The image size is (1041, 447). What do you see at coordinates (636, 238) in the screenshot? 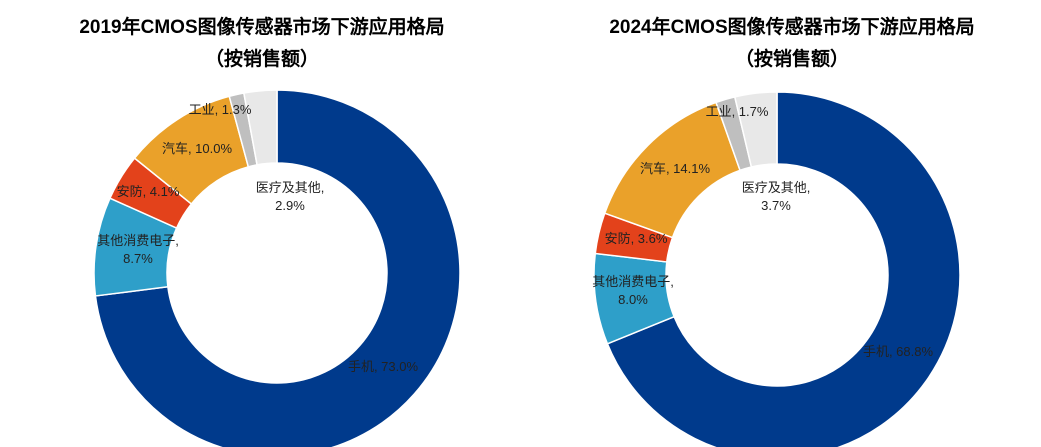
I see `data-label: 安防, 3.6%` at bounding box center [636, 238].